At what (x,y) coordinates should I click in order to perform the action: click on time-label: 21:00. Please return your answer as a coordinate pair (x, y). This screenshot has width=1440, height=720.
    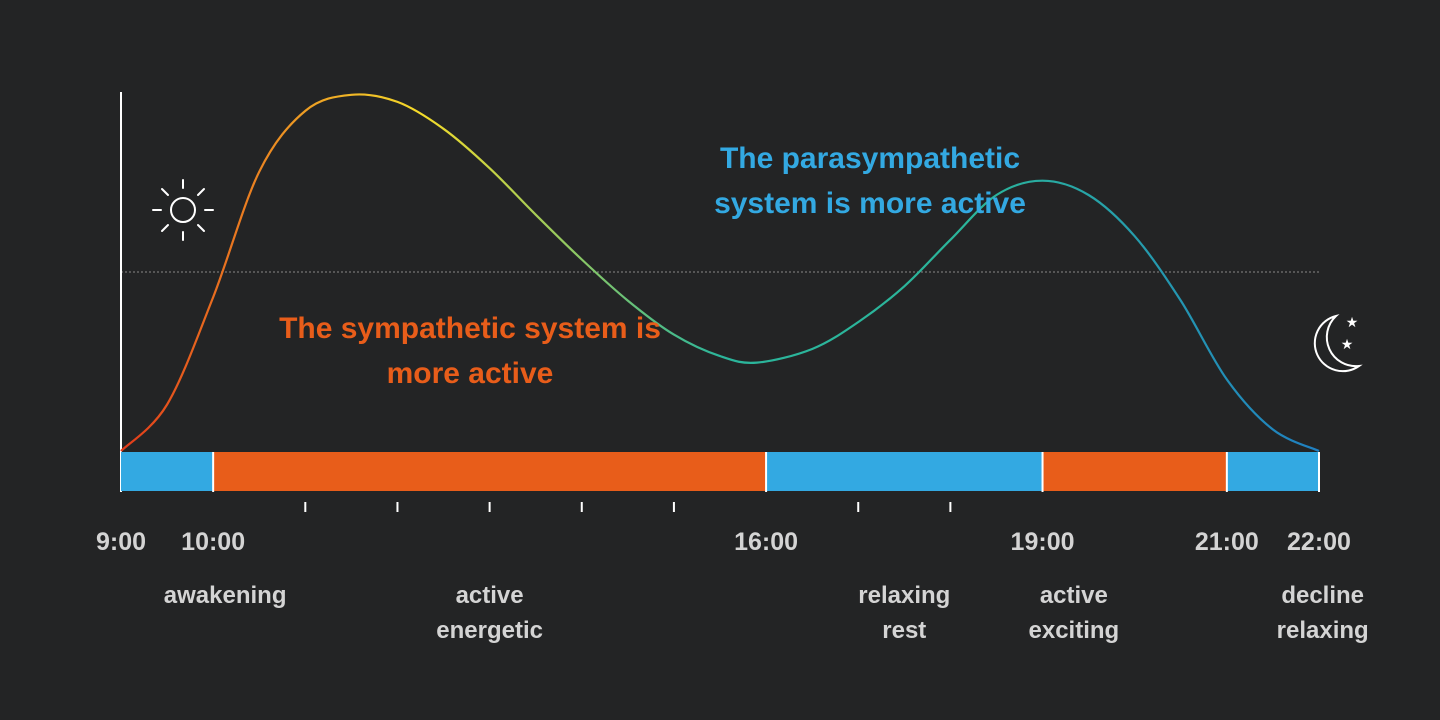
    Looking at the image, I should click on (1226, 542).